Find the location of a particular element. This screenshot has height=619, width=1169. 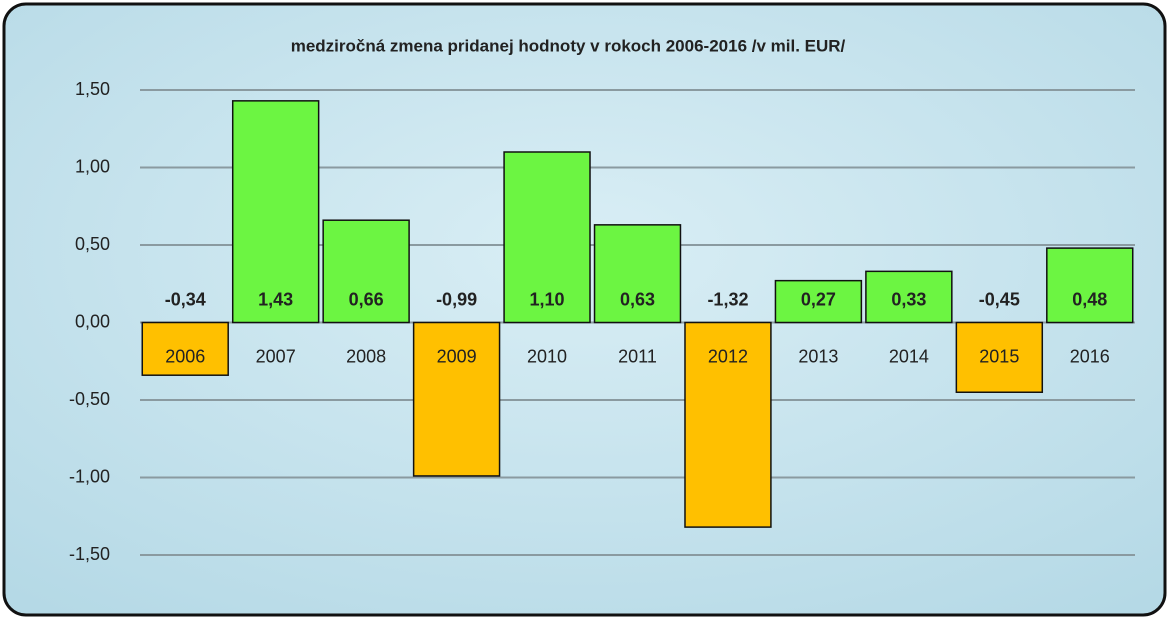

y-tick-label: 1,50 is located at coordinates (92, 89).